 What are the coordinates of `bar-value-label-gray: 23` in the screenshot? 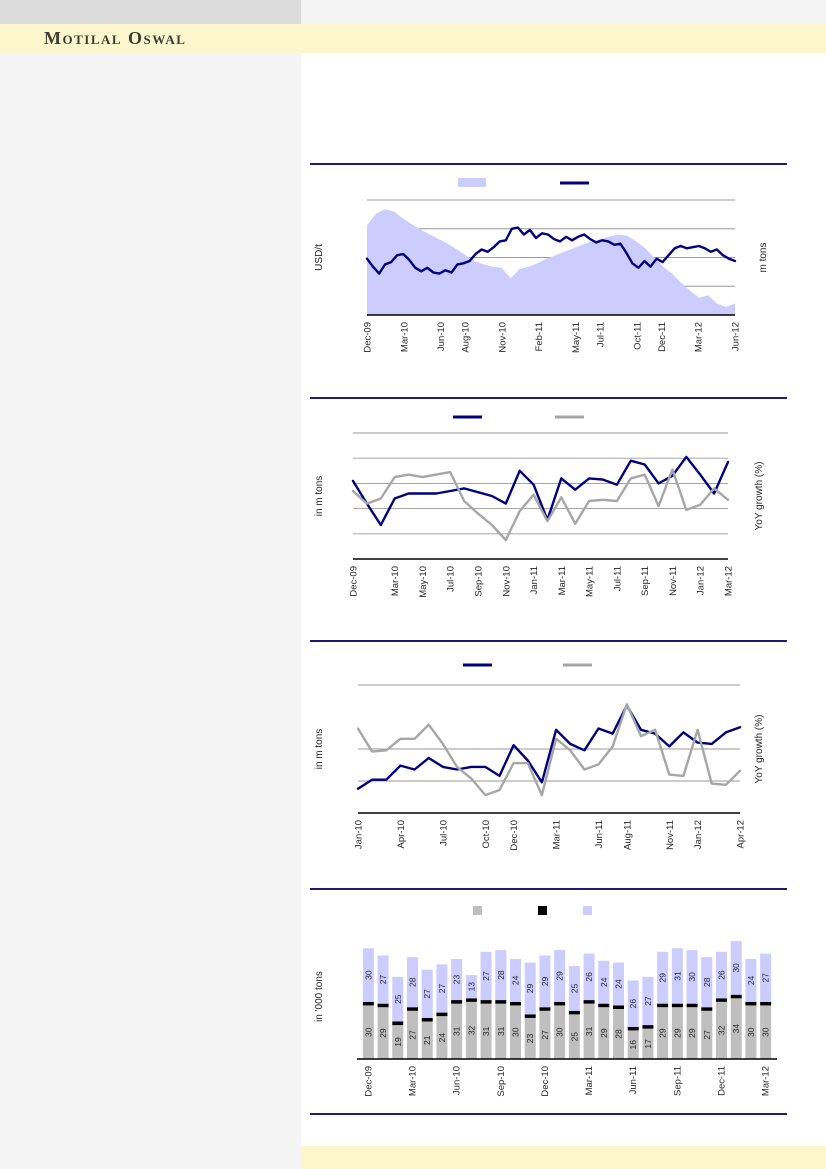 It's located at (530, 1038).